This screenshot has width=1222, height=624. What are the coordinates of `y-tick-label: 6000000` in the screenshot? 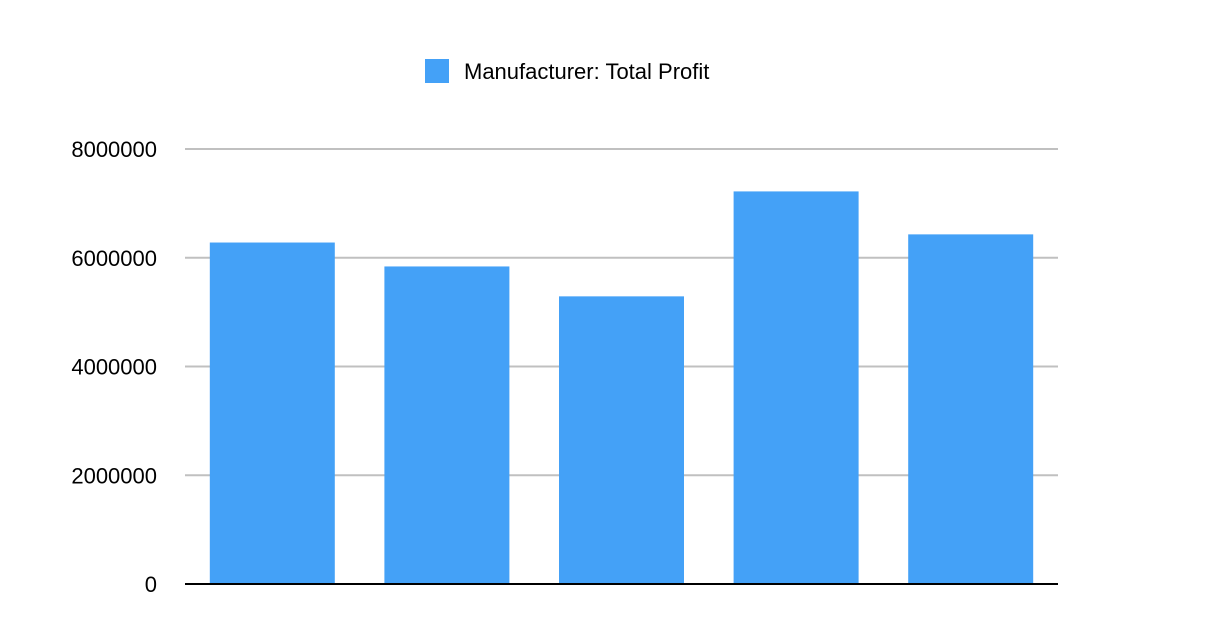 It's located at (114, 258).